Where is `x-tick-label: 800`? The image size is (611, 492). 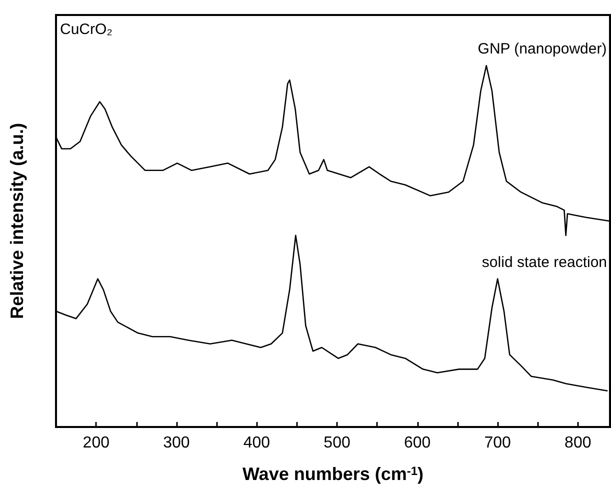
x-tick-label: 800 is located at coordinates (578, 443).